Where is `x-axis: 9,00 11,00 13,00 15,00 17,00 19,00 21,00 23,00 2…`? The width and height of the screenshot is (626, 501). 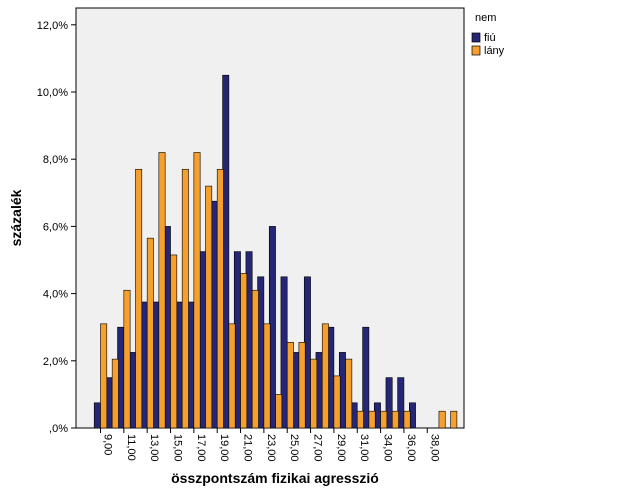 x-axis: 9,00 11,00 13,00 15,00 17,00 19,00 21,00 23,00 2… is located at coordinates (270, 445).